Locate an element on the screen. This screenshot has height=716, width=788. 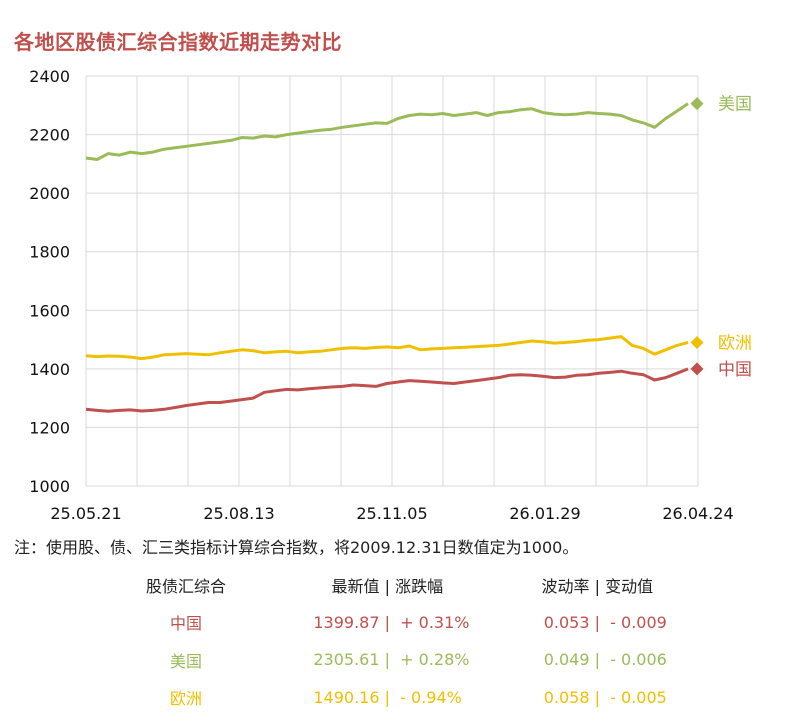
row-latest-value: 1490.16 is located at coordinates (346, 697).